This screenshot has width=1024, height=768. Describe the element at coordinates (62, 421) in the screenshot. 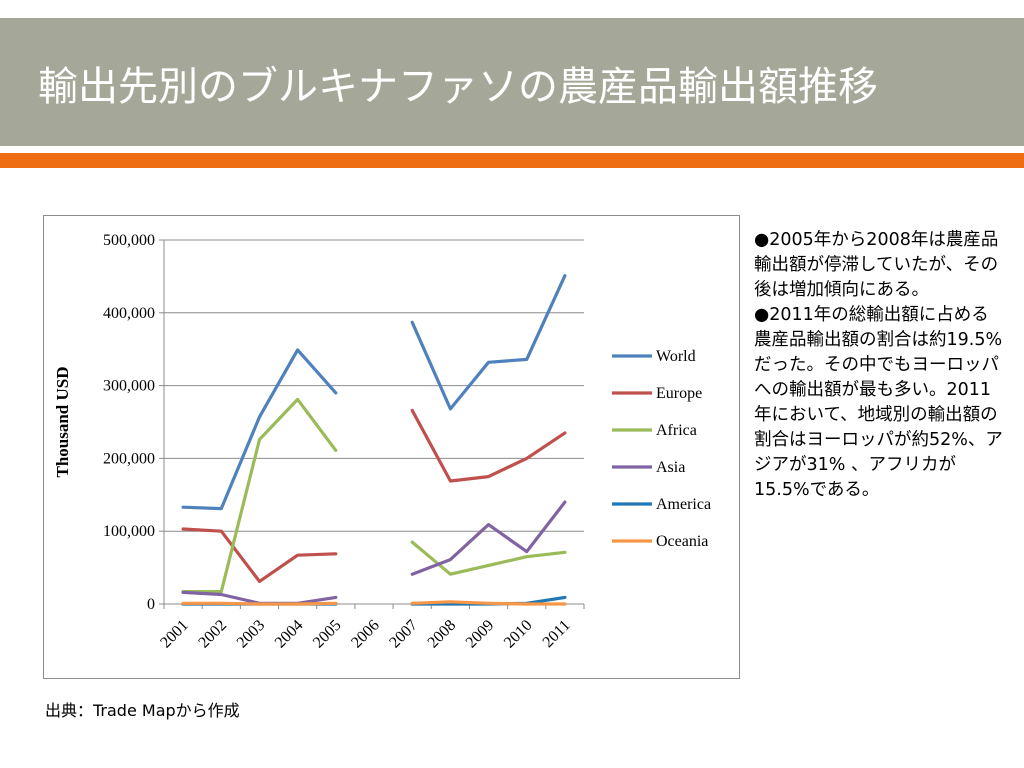

I see `y-axis-label: Thousand USD` at that location.